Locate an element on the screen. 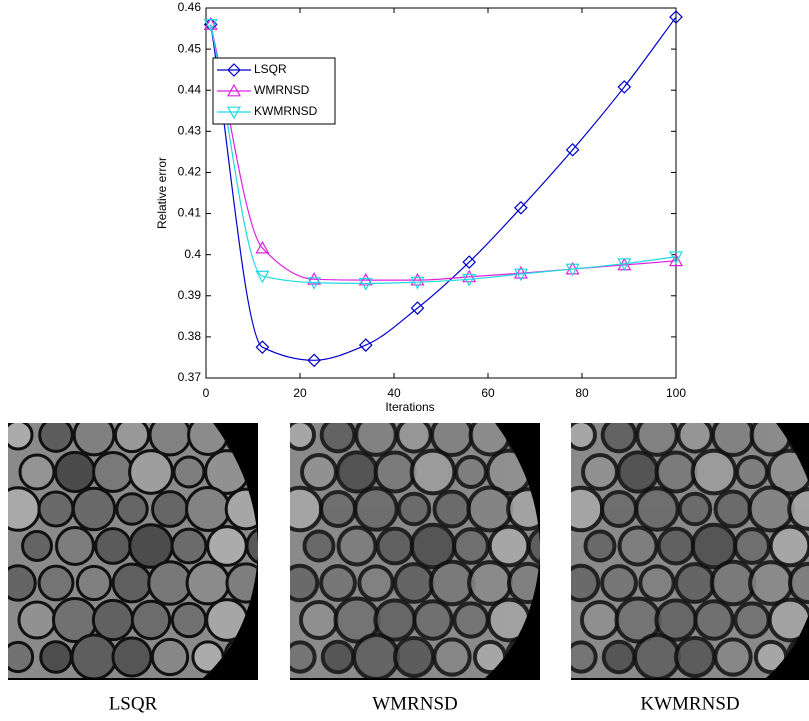 The width and height of the screenshot is (809, 721). y-tick-label: 0.4 is located at coordinates (192, 254).